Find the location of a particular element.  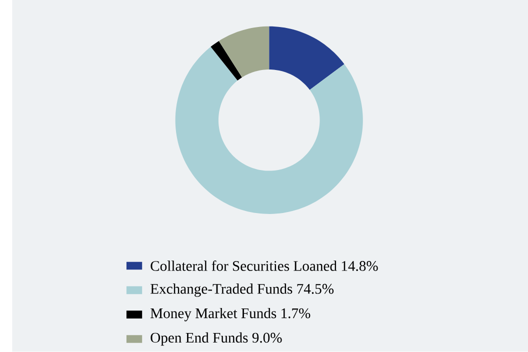

legend-label: Money Market Funds is located at coordinates (213, 315).